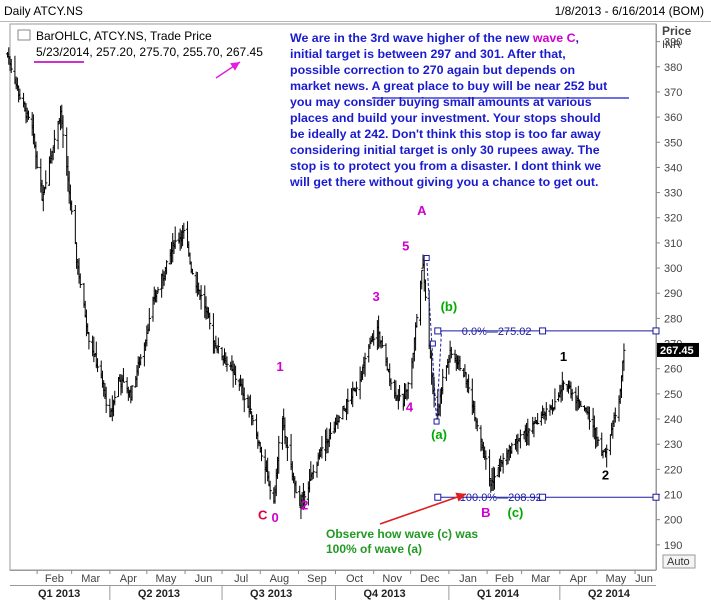  I want to click on x-month-label: May, so click(166, 579).